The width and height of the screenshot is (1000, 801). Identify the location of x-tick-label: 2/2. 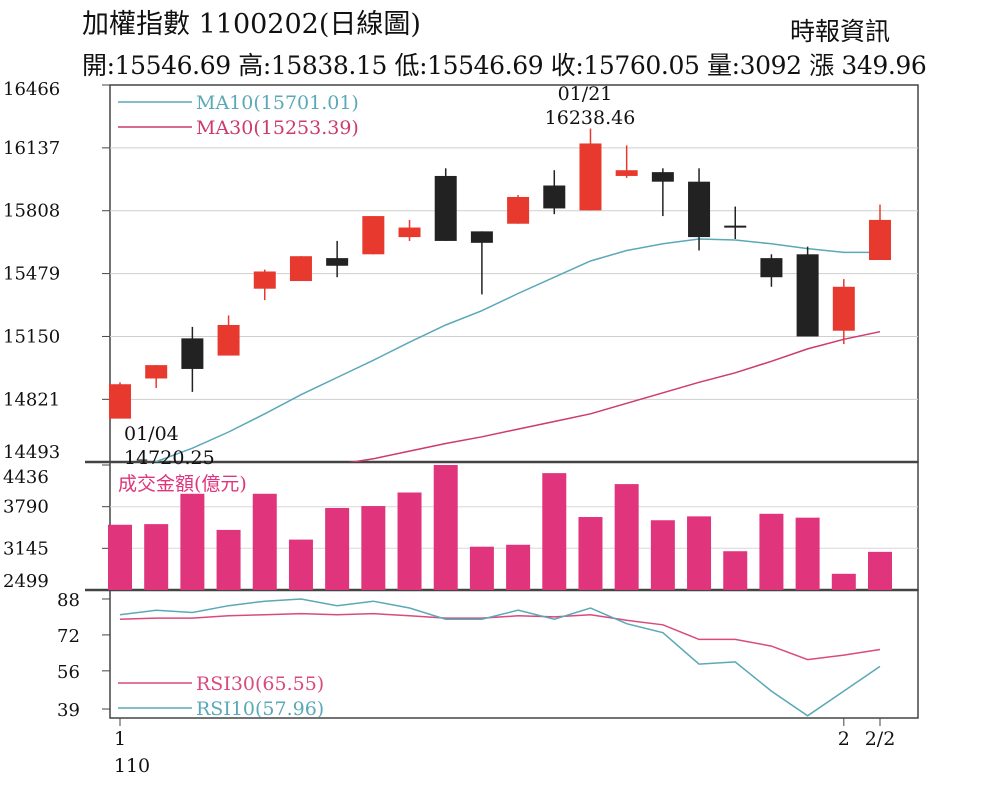
(880, 739).